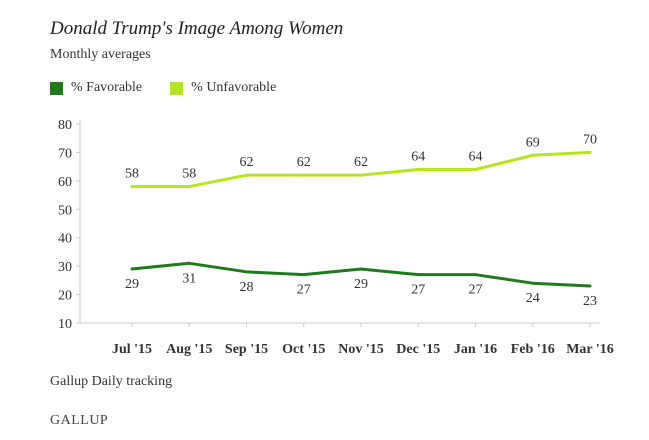 The width and height of the screenshot is (649, 440). Describe the element at coordinates (56, 88) in the screenshot. I see `legend-swatch-favorable` at that location.